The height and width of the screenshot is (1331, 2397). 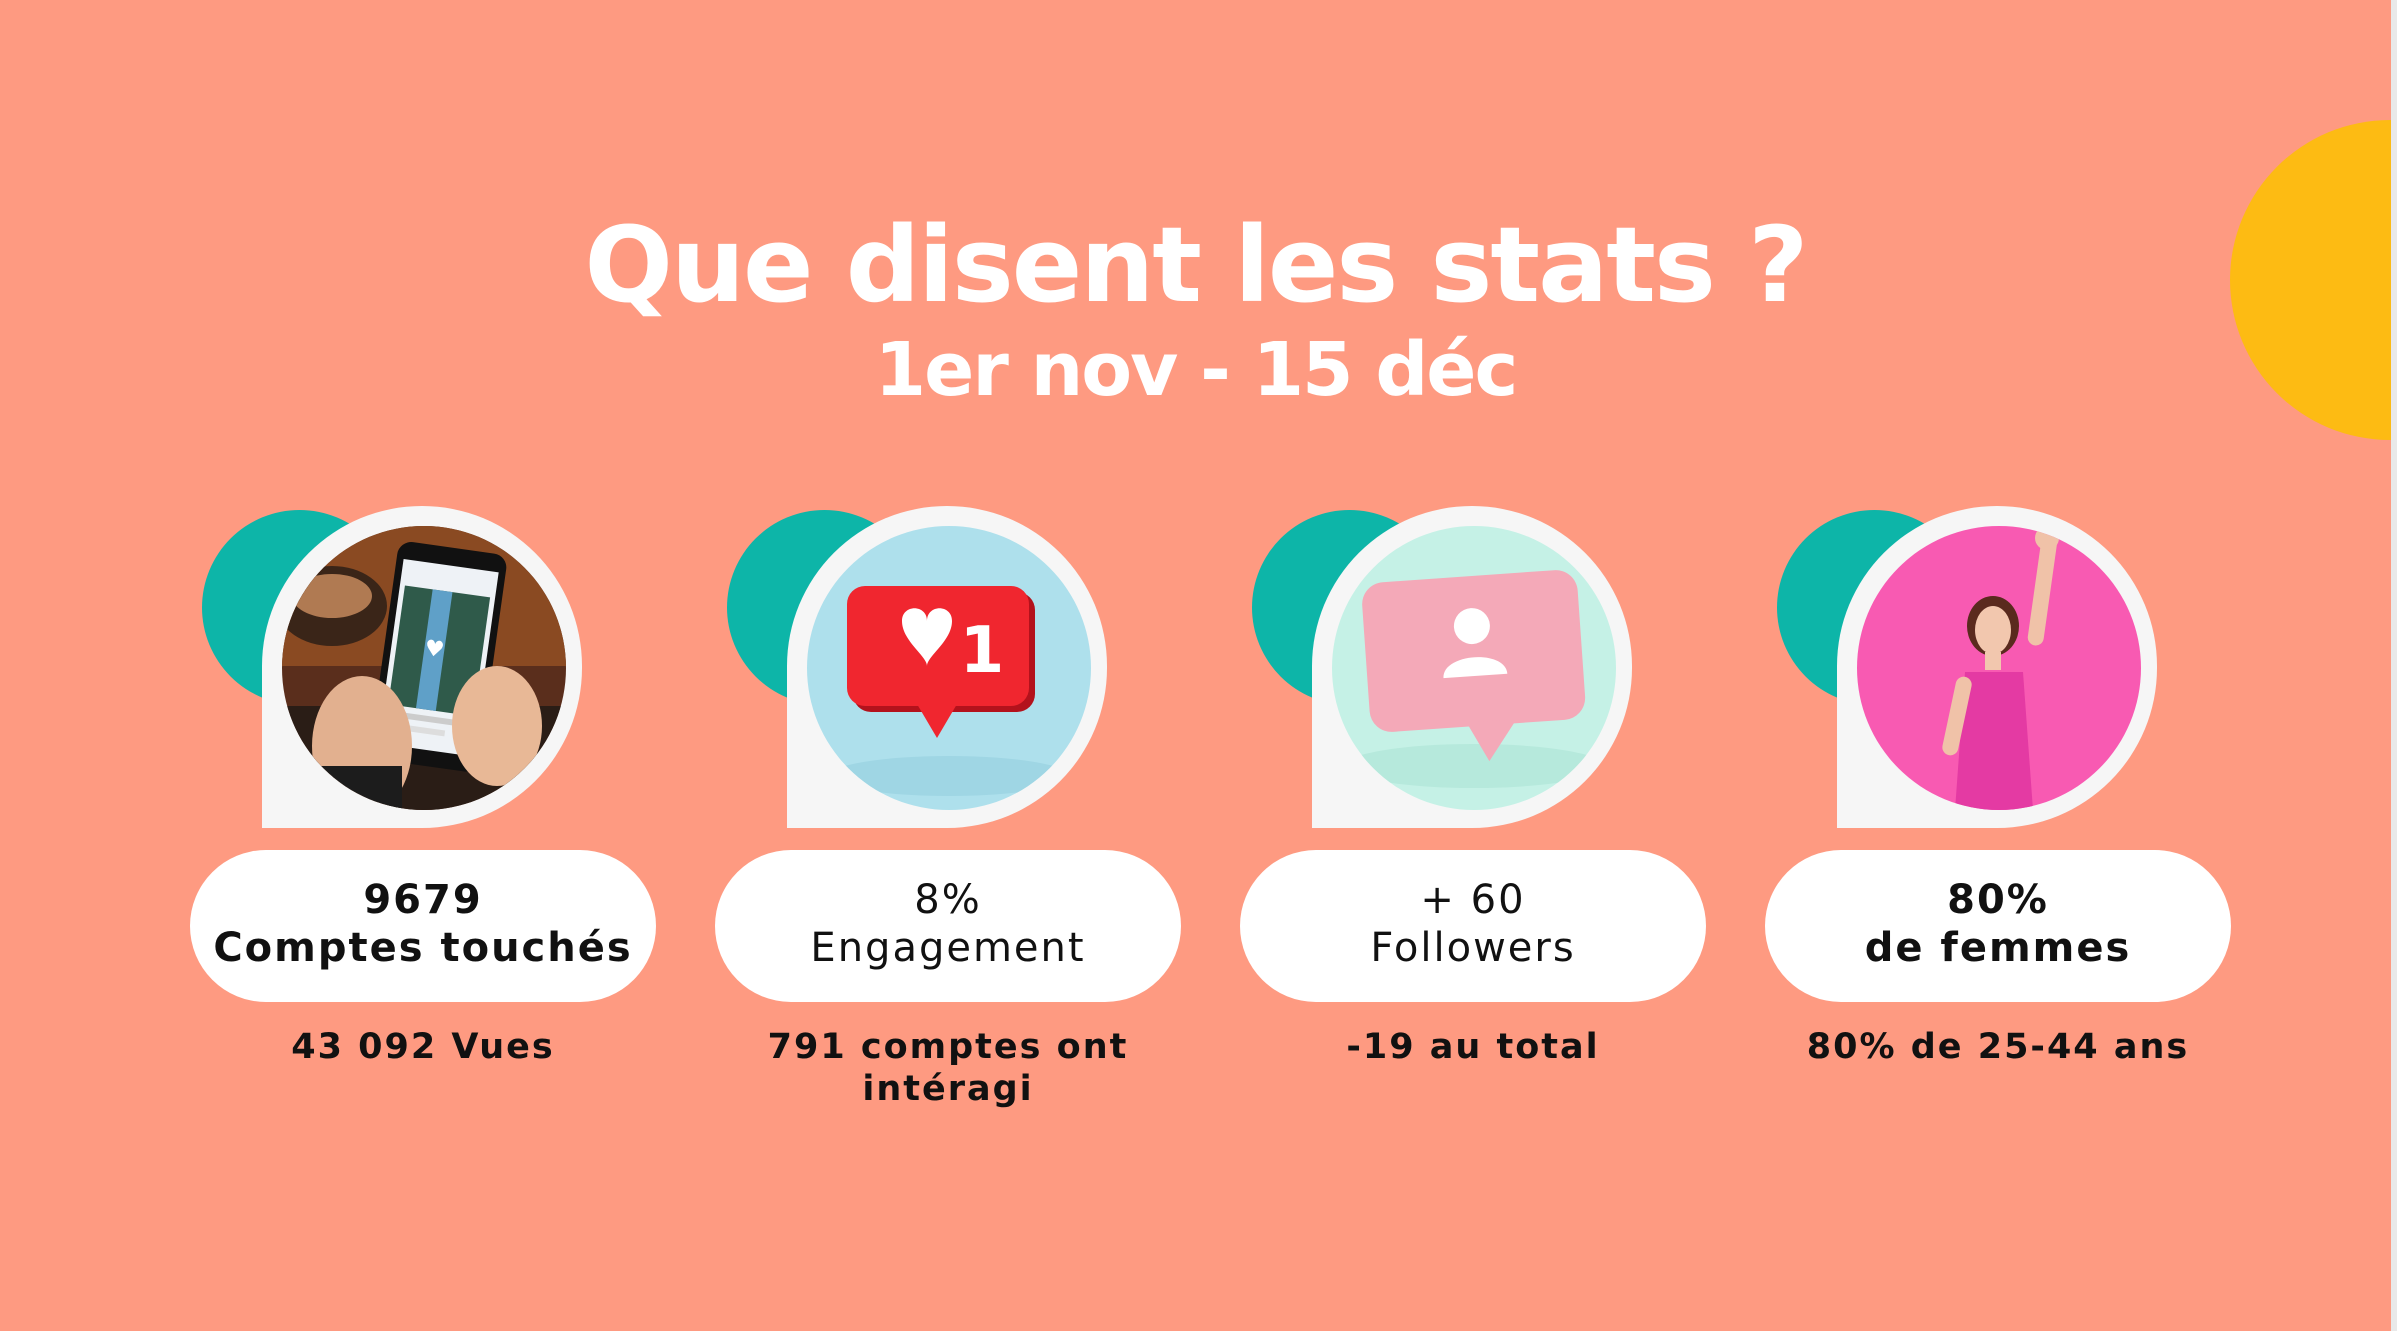 What do you see at coordinates (948, 1068) in the screenshot?
I see `stat-note: 791 comptes ont intéragi` at bounding box center [948, 1068].